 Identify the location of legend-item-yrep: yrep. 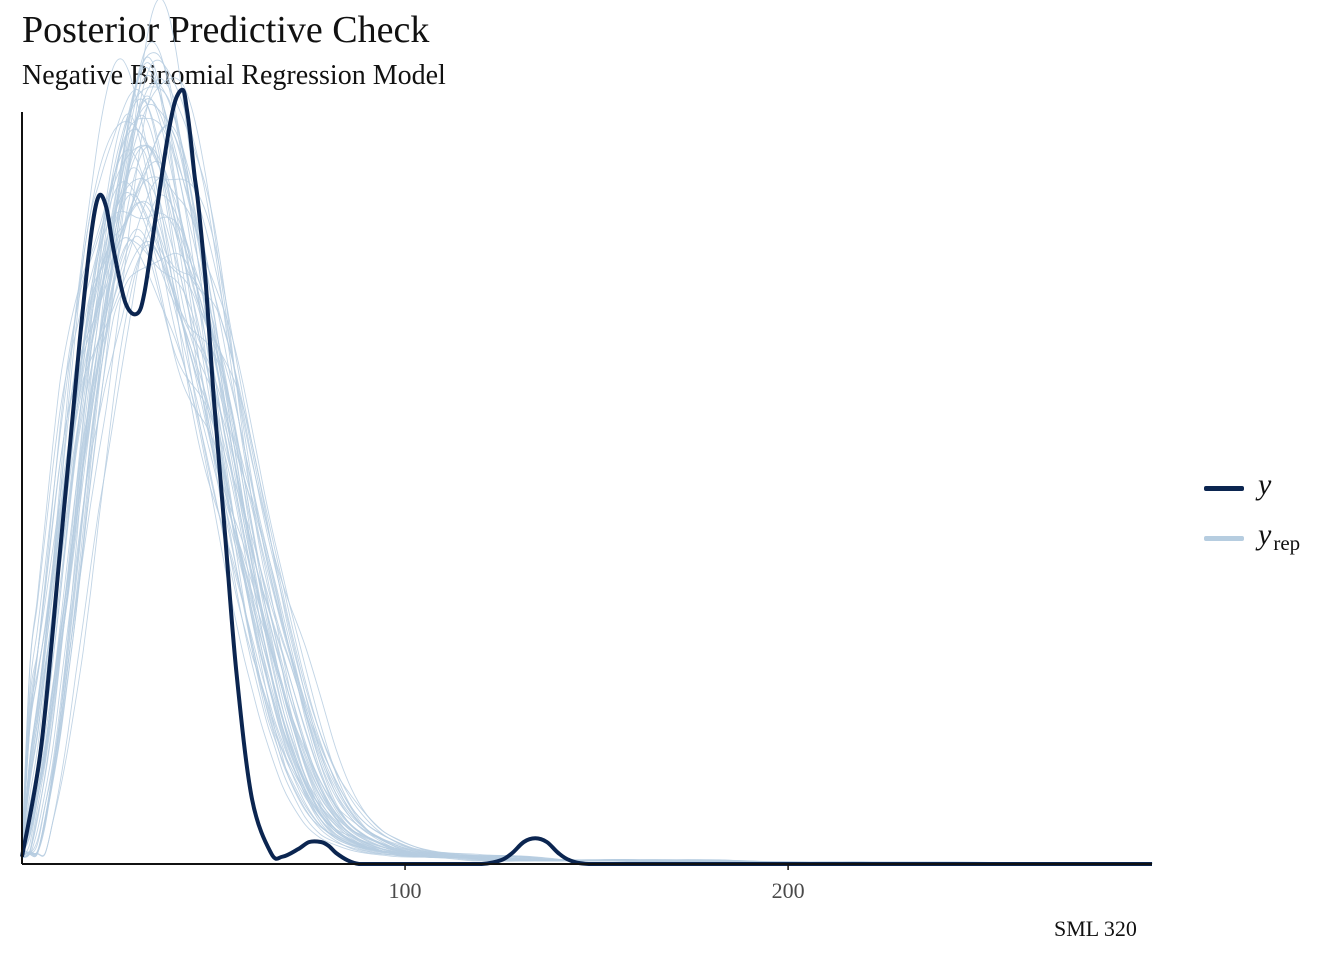
(1270, 543).